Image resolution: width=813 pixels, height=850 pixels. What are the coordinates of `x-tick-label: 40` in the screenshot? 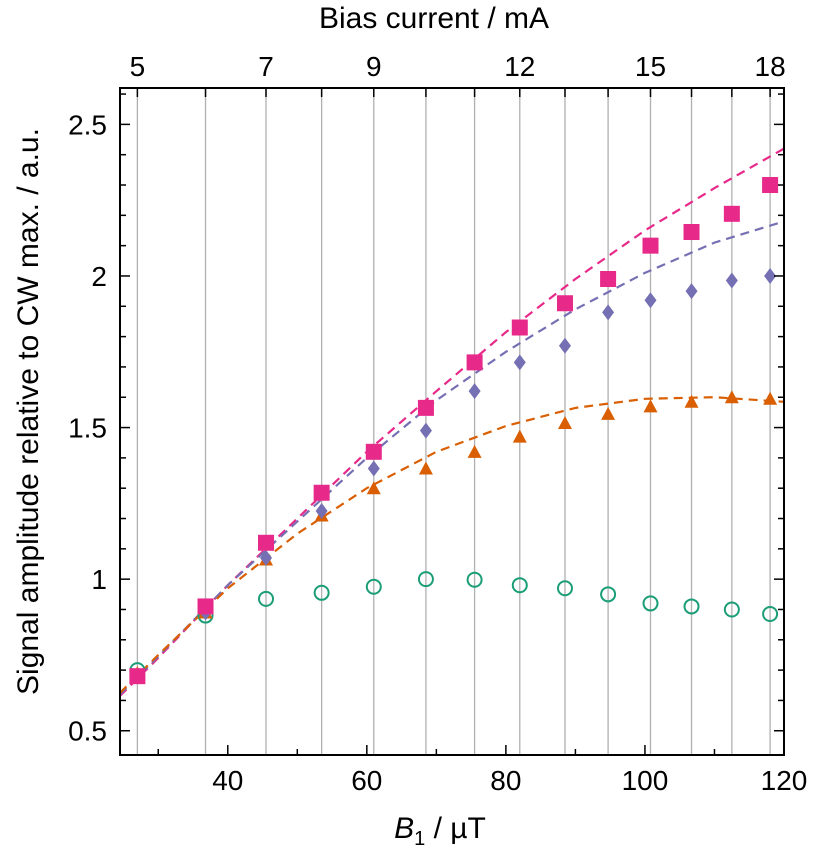 It's located at (227, 780).